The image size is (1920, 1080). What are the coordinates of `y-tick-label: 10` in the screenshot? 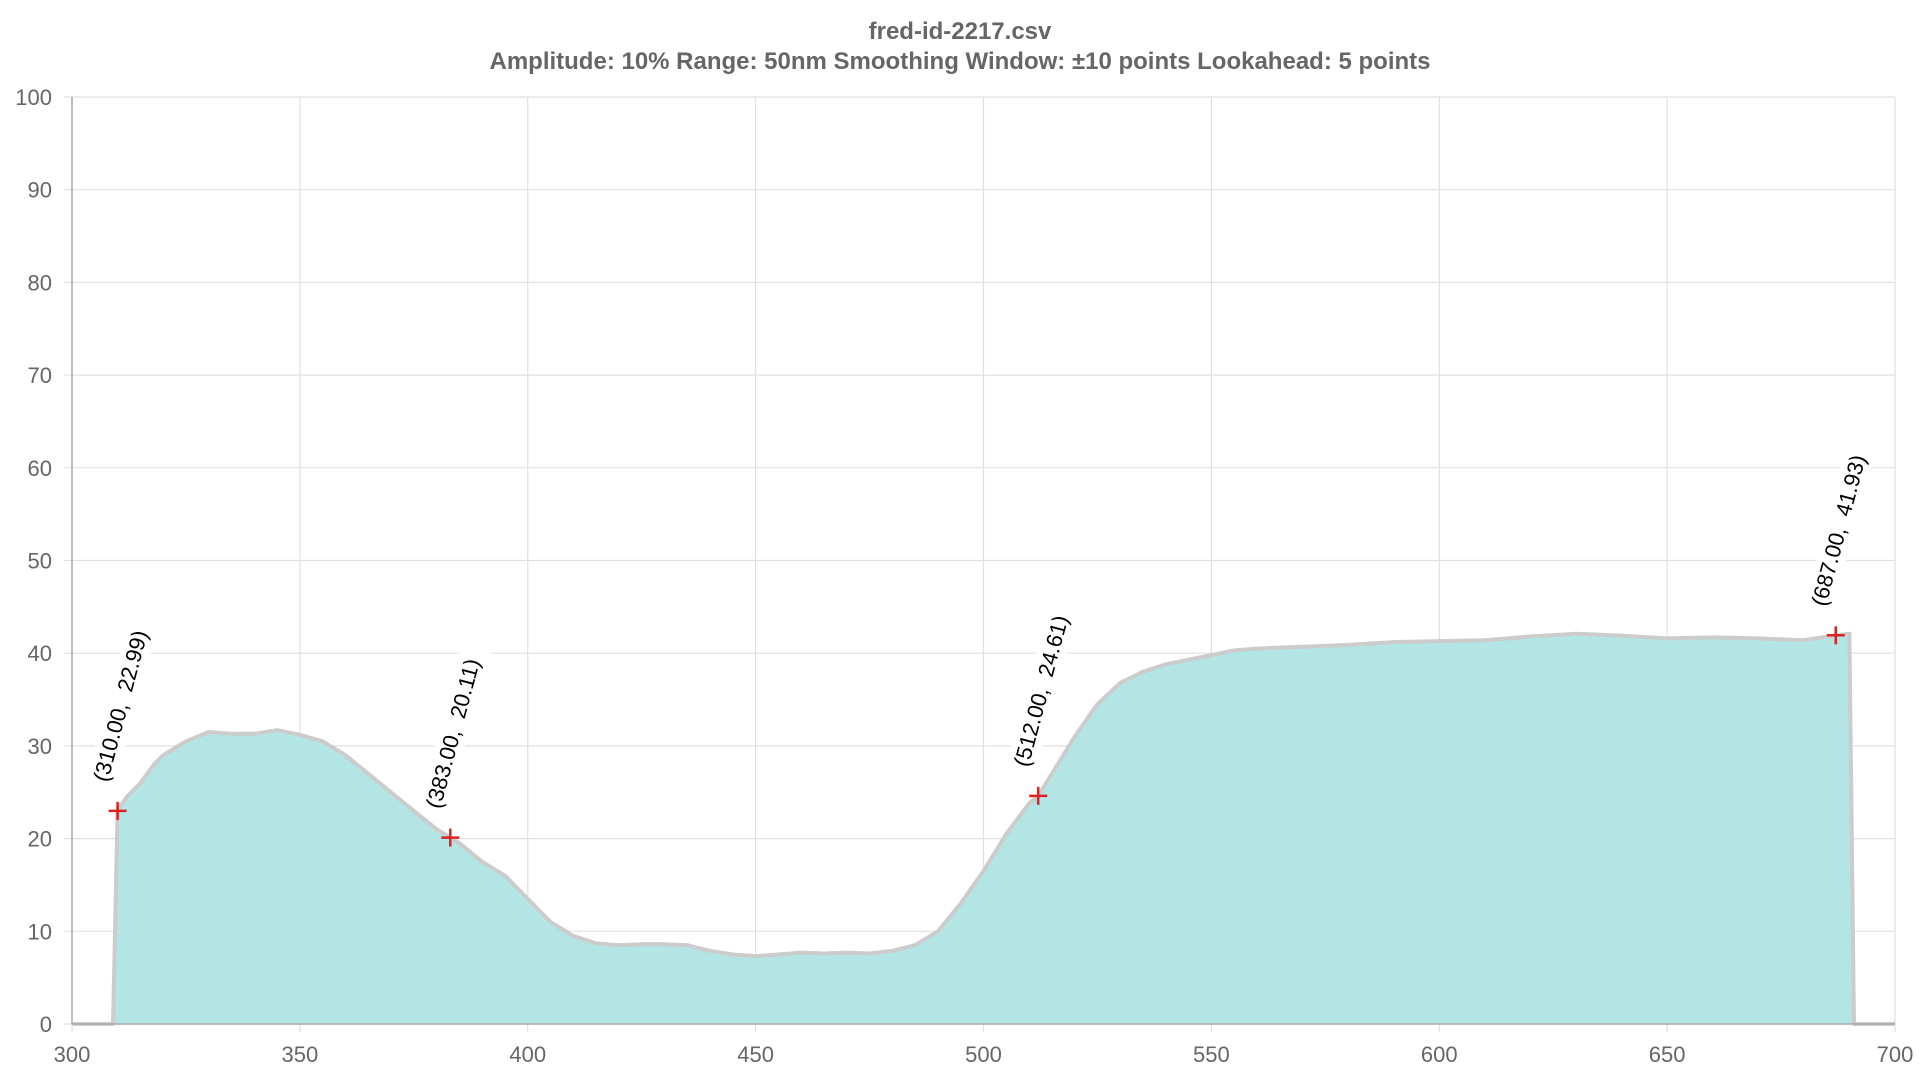 It's located at (40, 931).